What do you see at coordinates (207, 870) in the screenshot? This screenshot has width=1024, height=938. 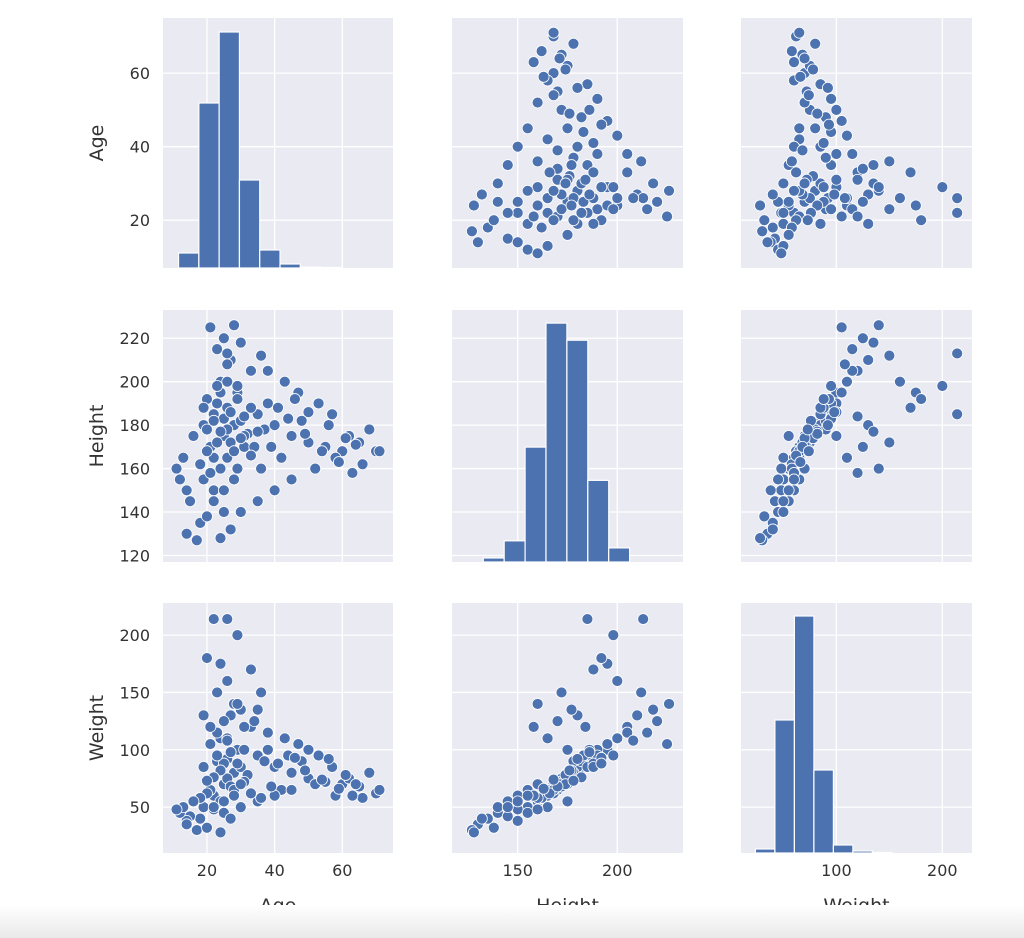 I see `x-tick-label: 20` at bounding box center [207, 870].